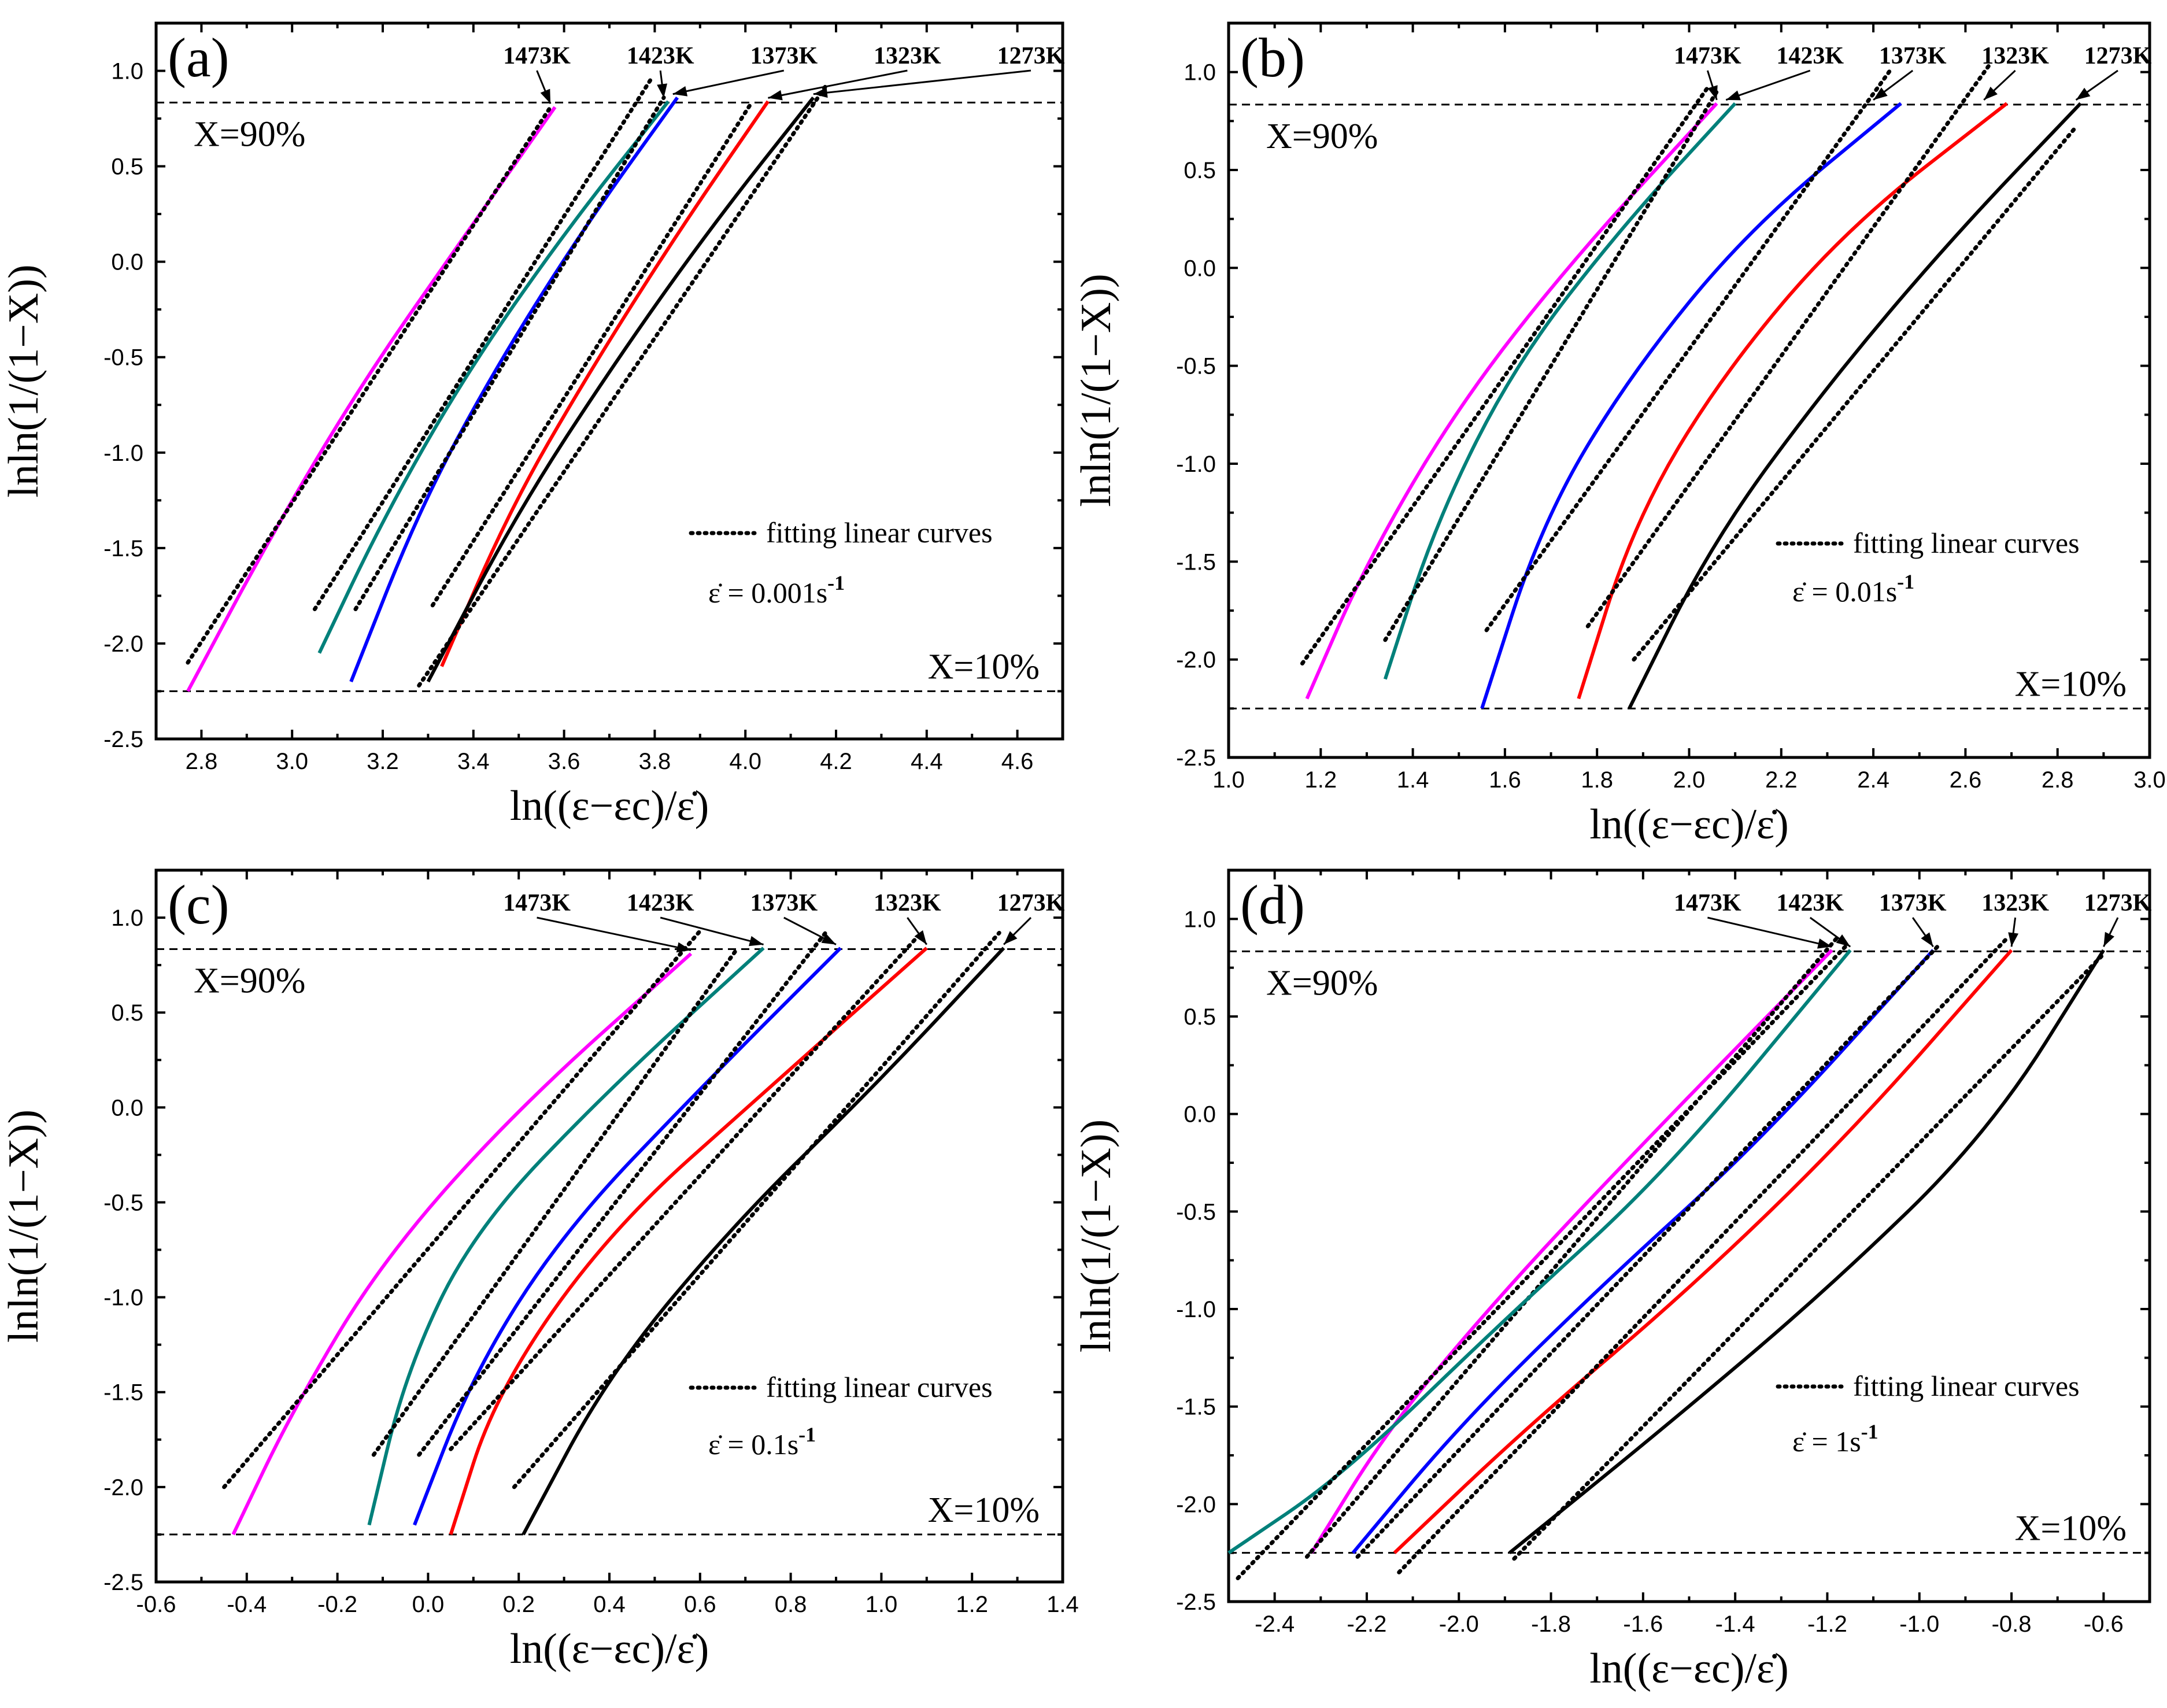 Image resolution: width=2167 pixels, height=1708 pixels. I want to click on strain-rate-value: ε̇ = 0.01s, so click(1844, 591).